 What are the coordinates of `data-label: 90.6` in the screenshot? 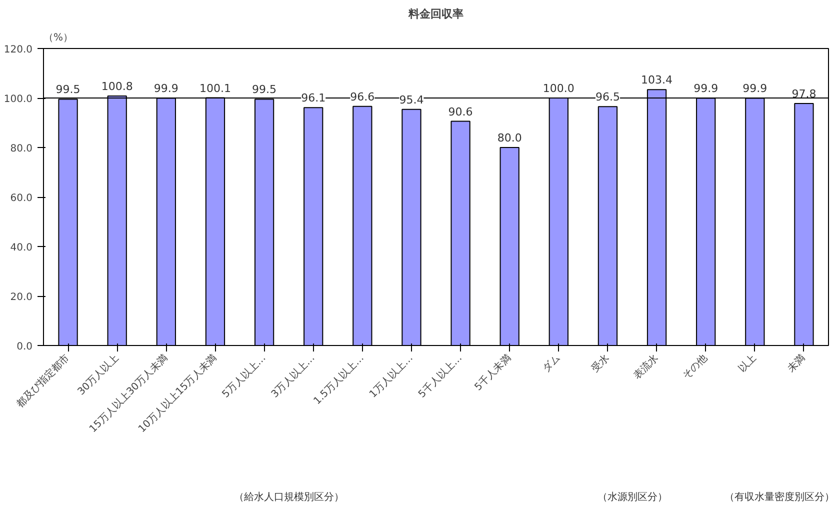 It's located at (460, 111).